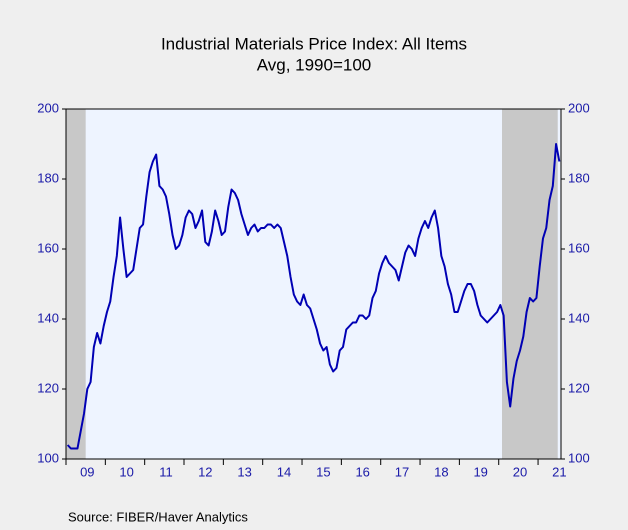 The image size is (628, 530). I want to click on x-tick-label: 12, so click(205, 471).